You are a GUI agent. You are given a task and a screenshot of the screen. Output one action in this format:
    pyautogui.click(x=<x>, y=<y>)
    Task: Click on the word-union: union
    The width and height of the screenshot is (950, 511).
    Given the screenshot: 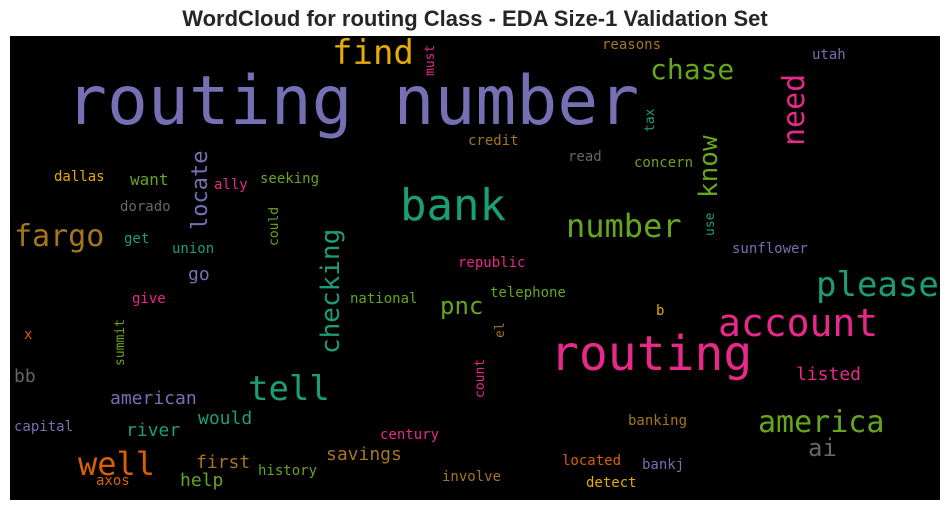 What is the action you would take?
    pyautogui.click(x=193, y=249)
    